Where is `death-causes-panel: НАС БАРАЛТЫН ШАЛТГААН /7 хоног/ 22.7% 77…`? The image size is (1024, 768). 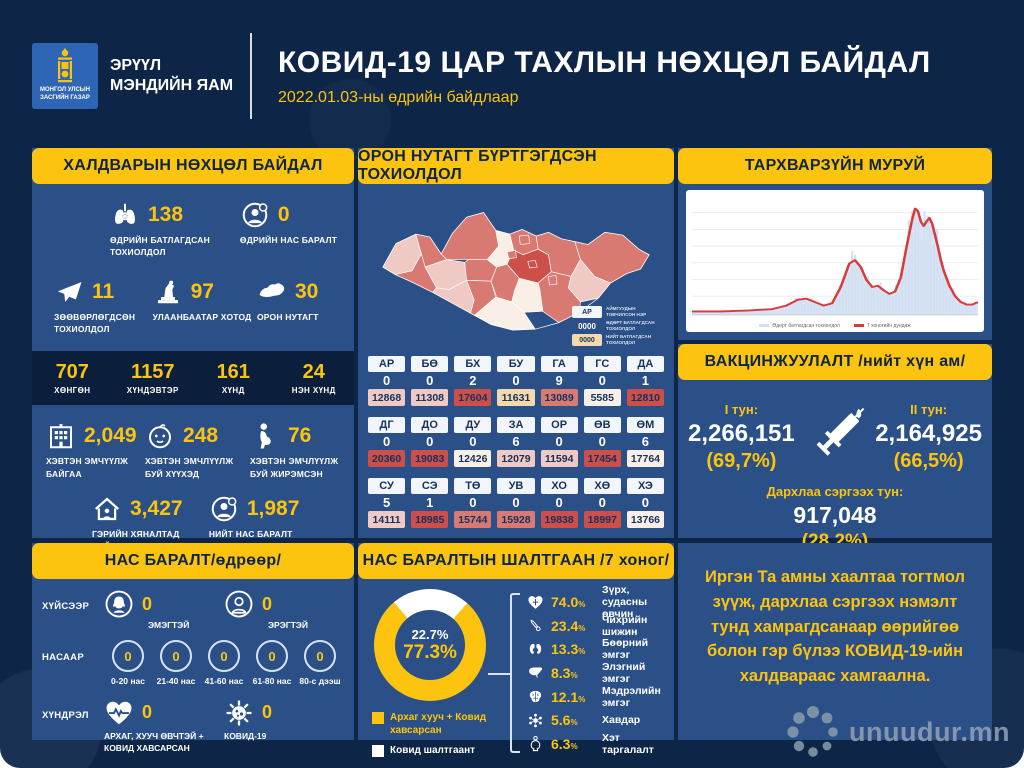
death-causes-panel: НАС БАРАЛТЫН ШАЛТГААН /7 хоног/ 22.7% 77… is located at coordinates (516, 650).